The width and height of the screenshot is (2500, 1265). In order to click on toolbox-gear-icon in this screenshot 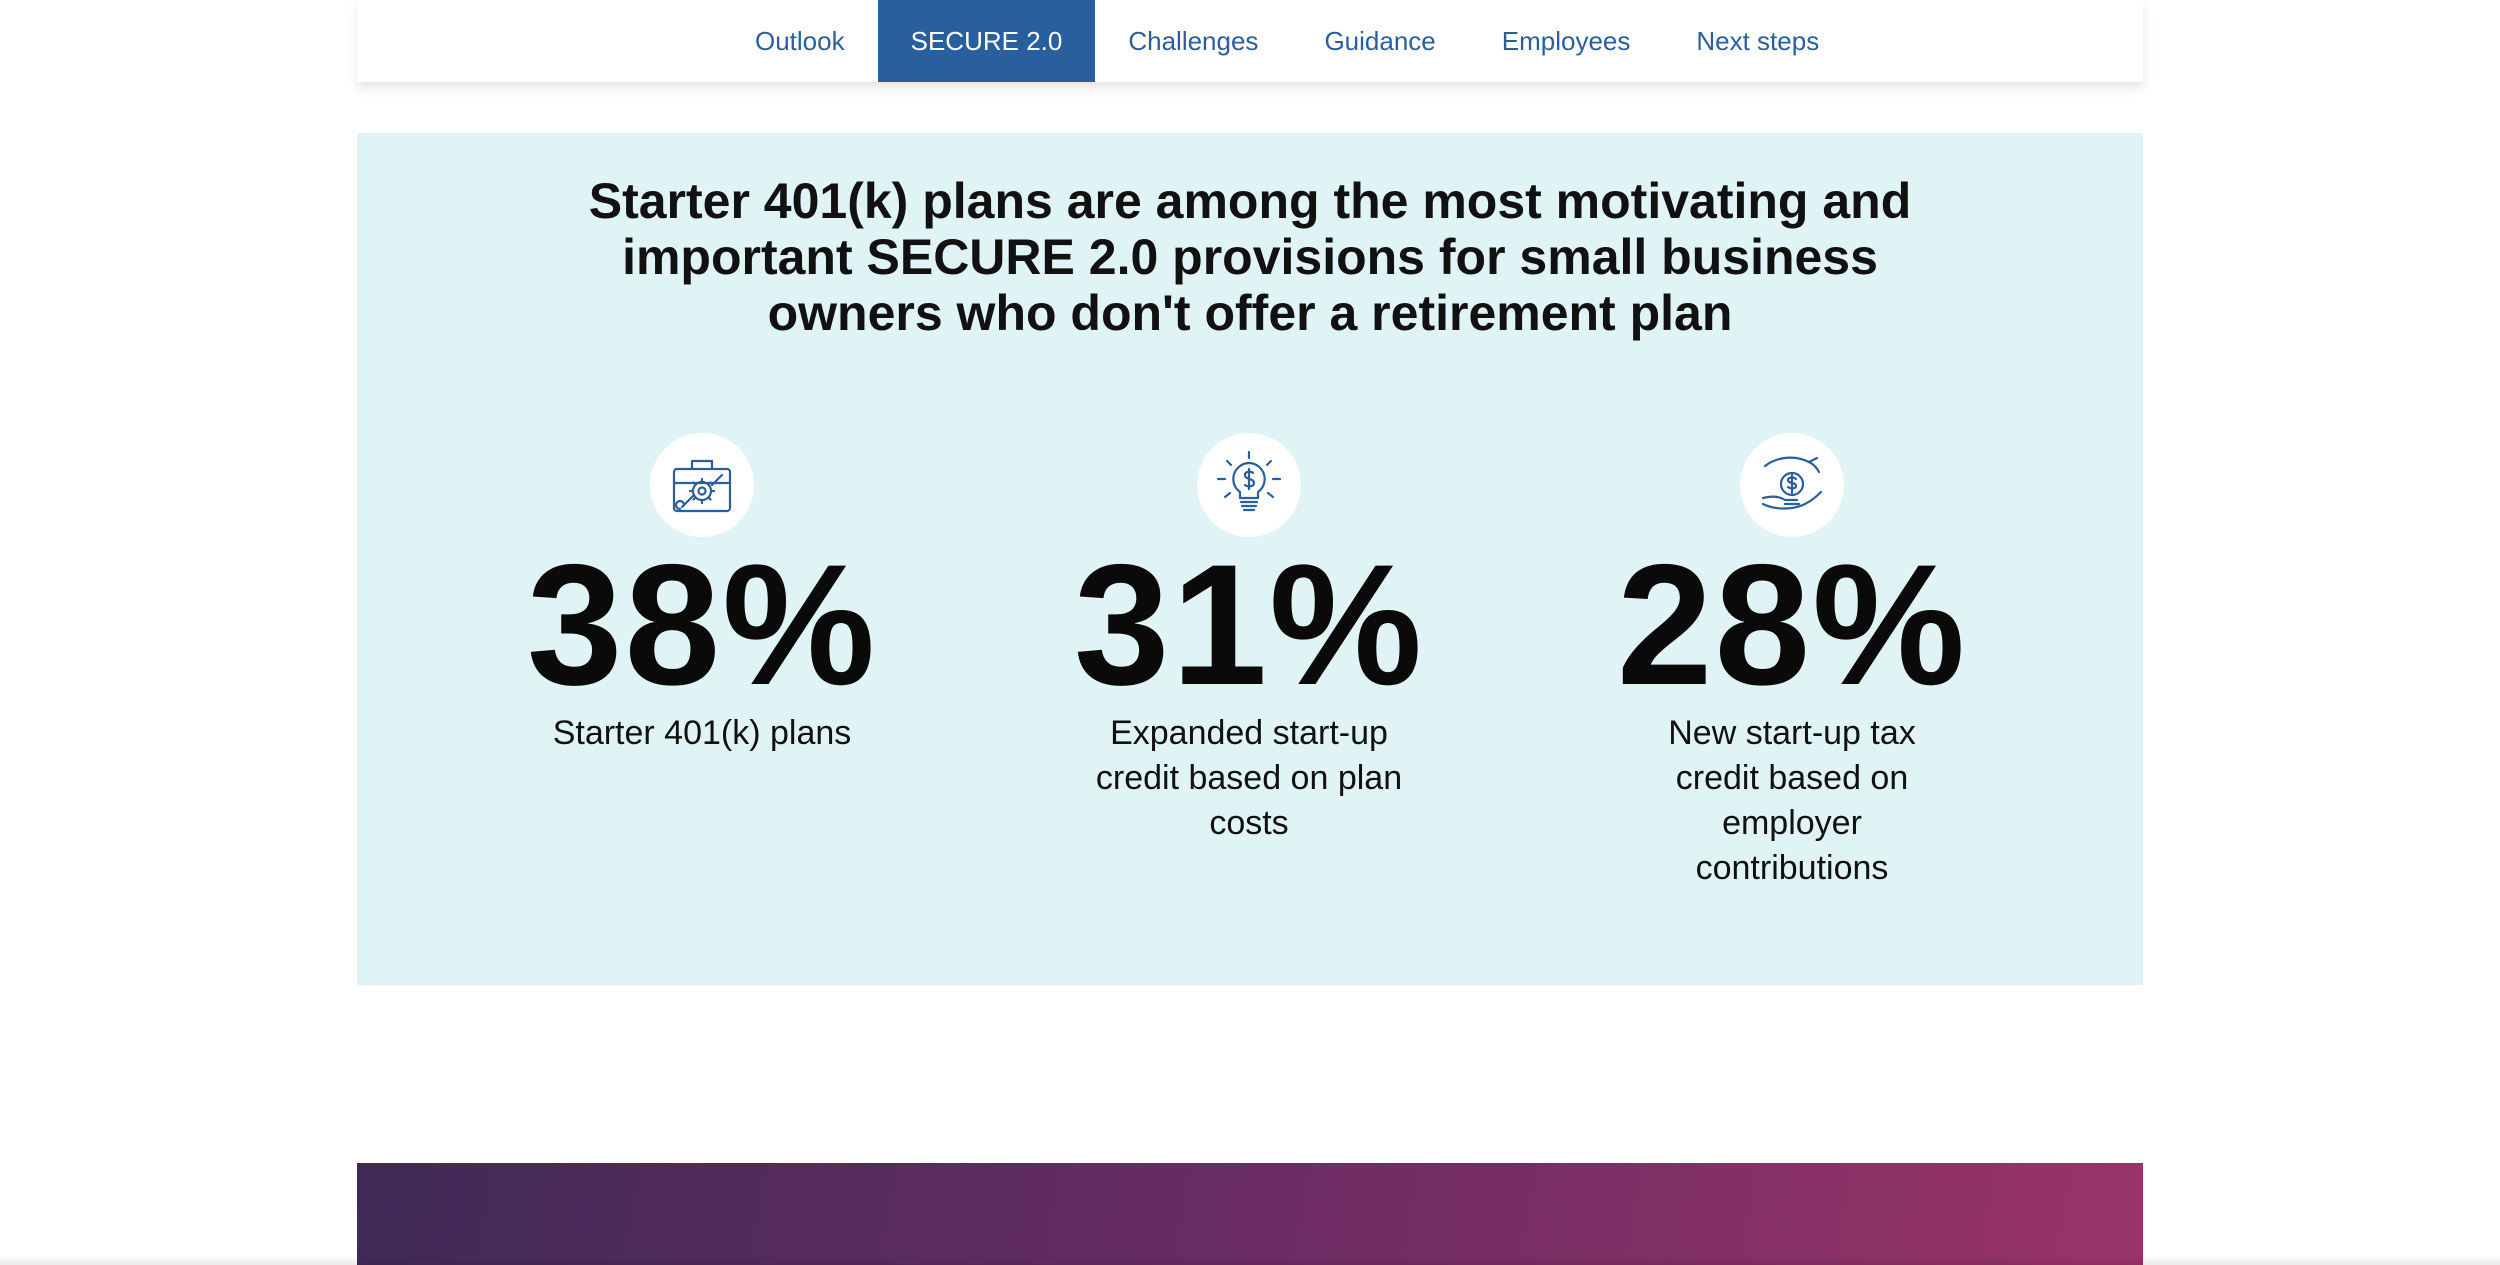, I will do `click(702, 486)`.